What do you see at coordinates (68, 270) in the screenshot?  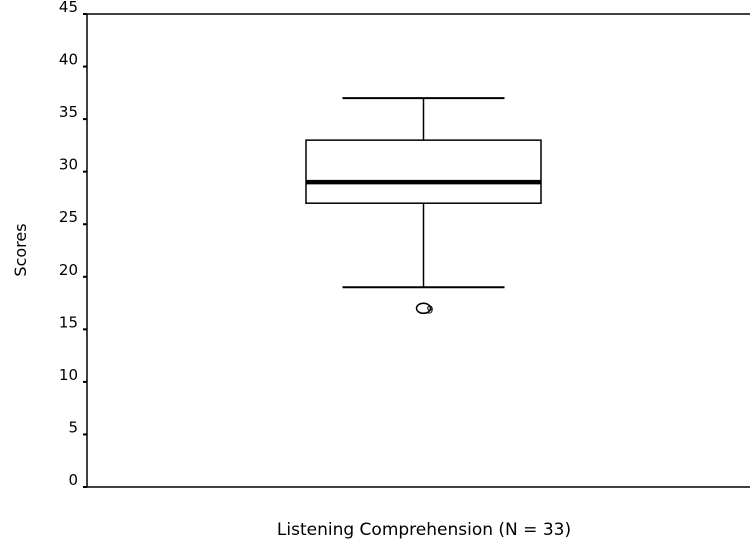 I see `y-tick-label: 20` at bounding box center [68, 270].